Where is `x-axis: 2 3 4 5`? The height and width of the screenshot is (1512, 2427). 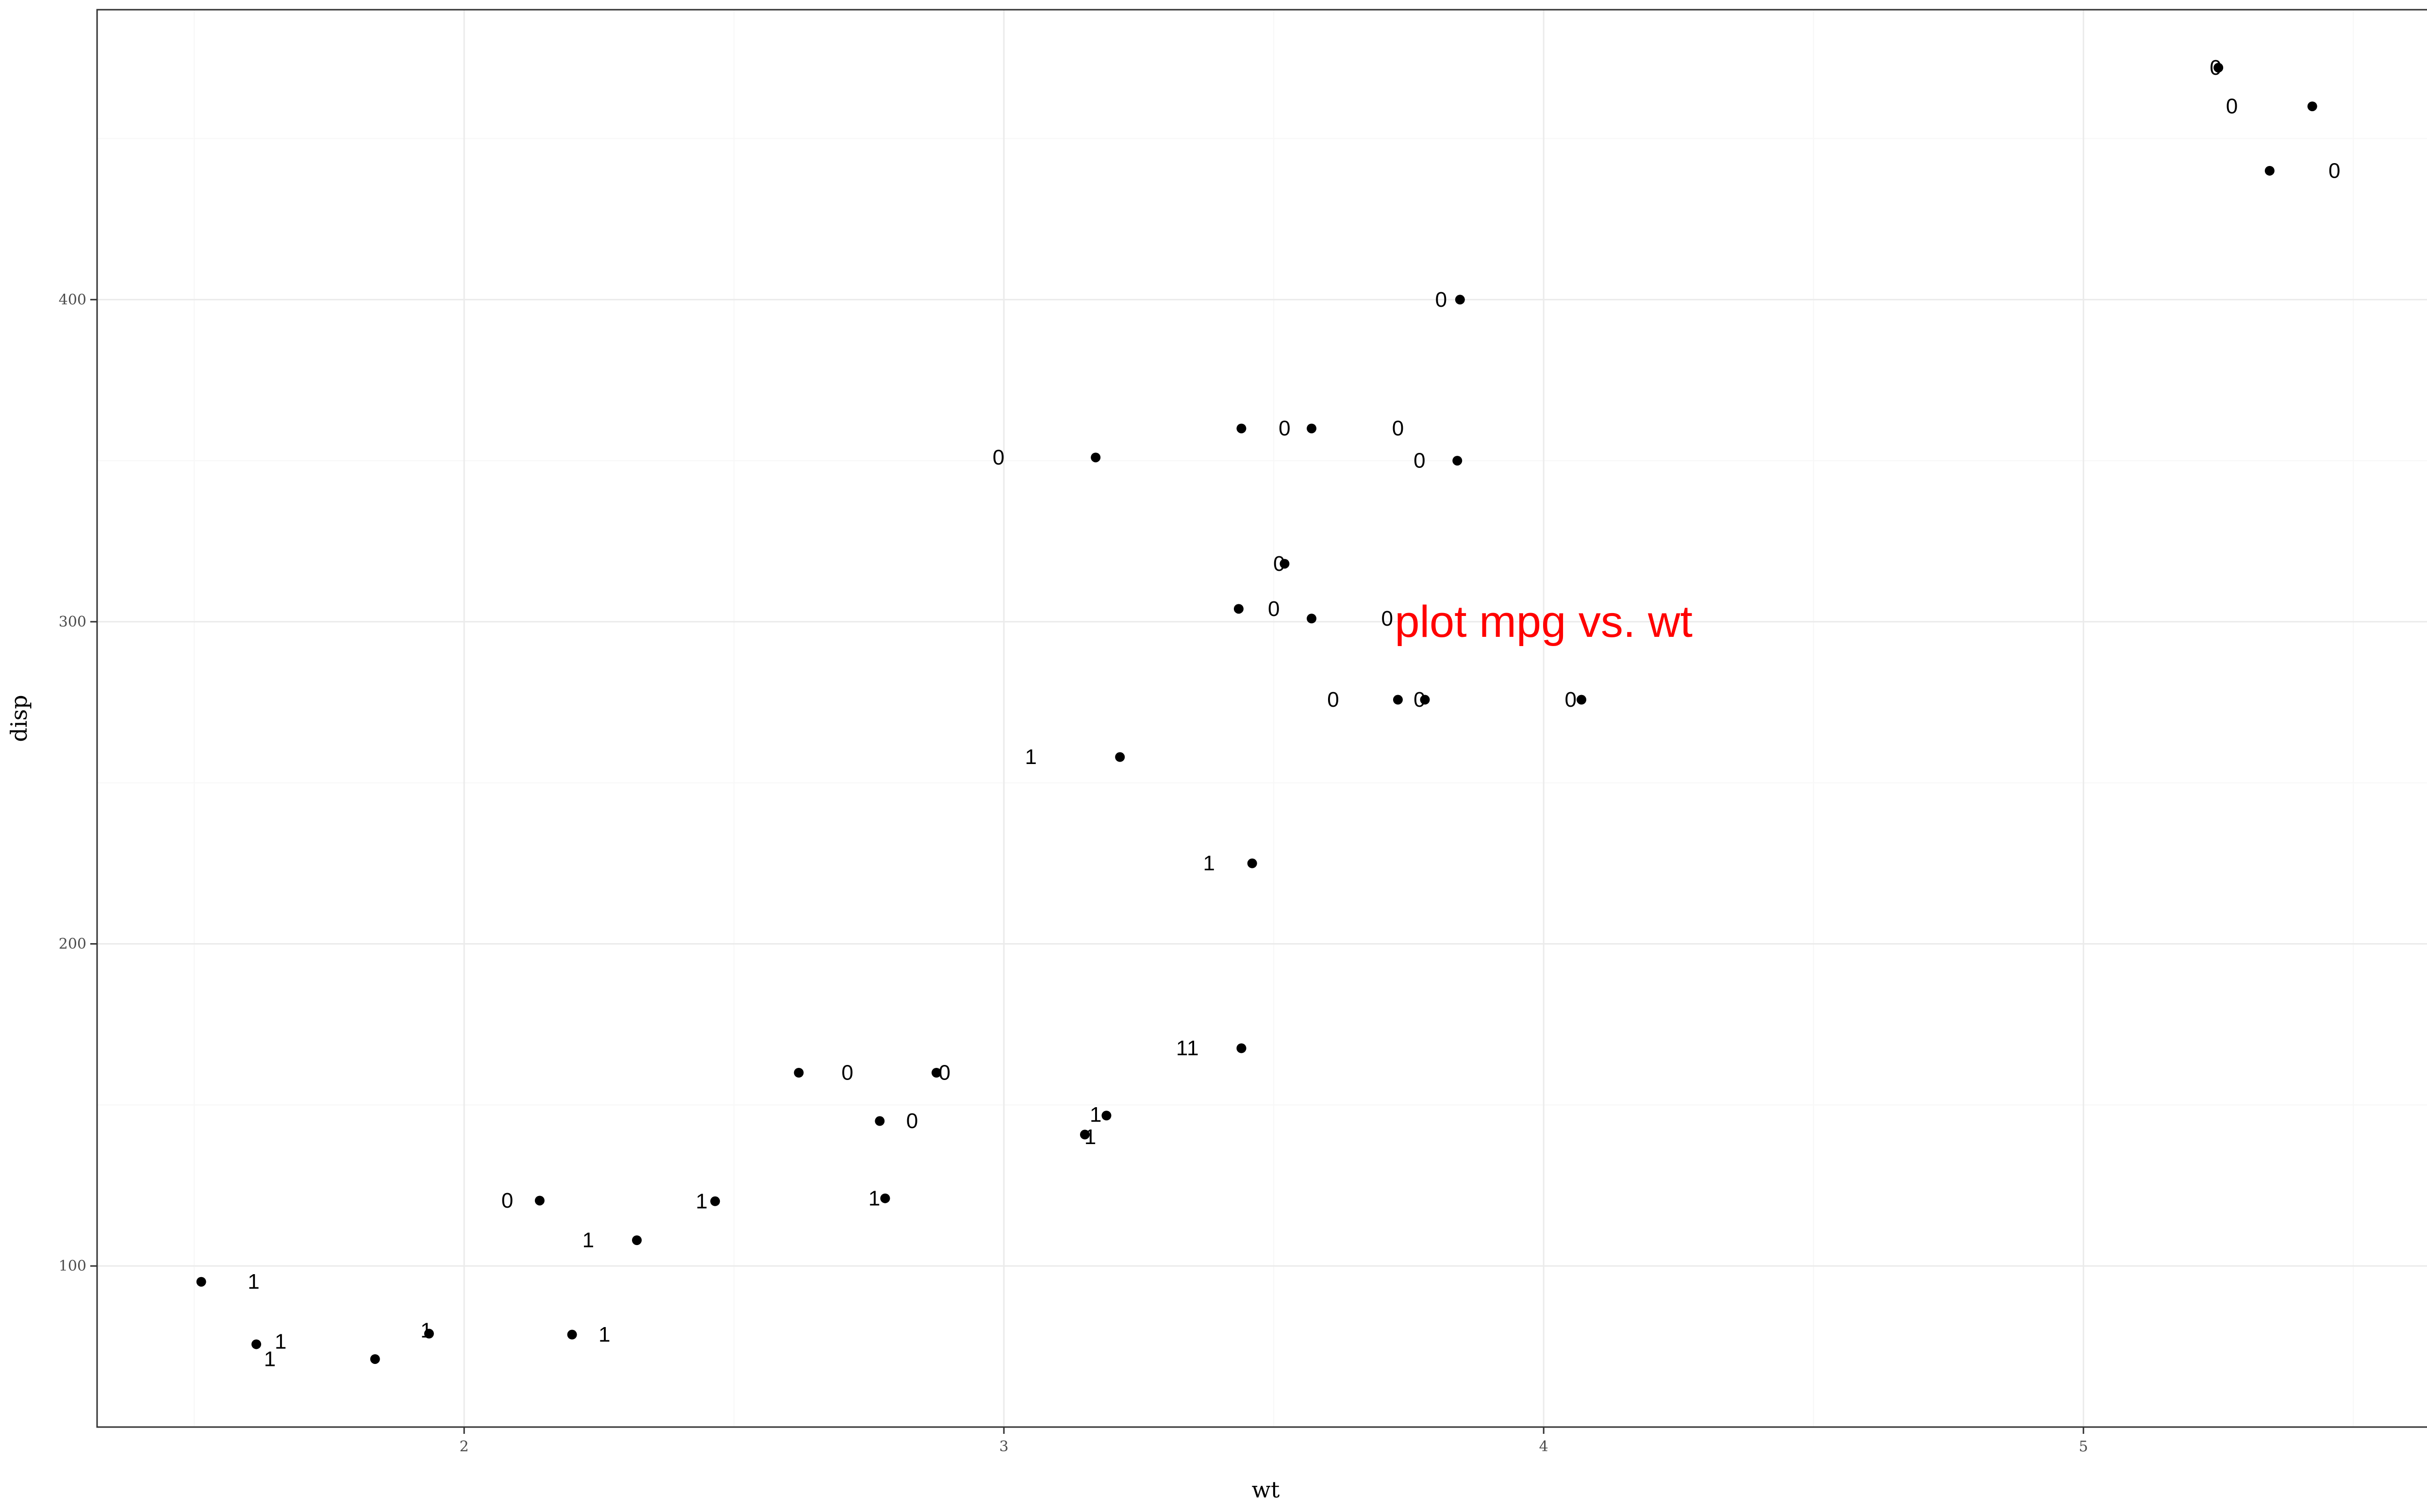 x-axis: 2 3 4 5 is located at coordinates (1274, 1441).